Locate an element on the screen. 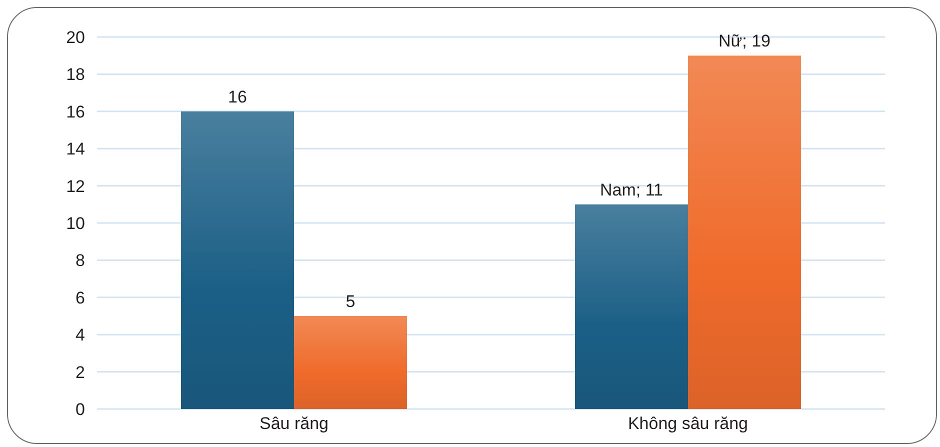  x-tick-label: Không sâu răng is located at coordinates (688, 424).